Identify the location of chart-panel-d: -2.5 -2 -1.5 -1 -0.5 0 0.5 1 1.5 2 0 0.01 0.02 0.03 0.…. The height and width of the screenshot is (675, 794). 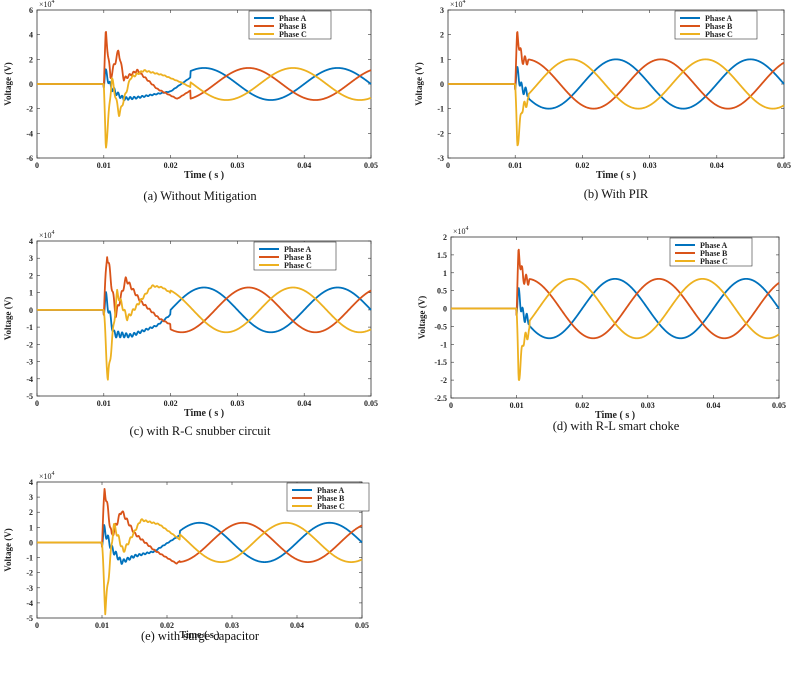
(601, 329).